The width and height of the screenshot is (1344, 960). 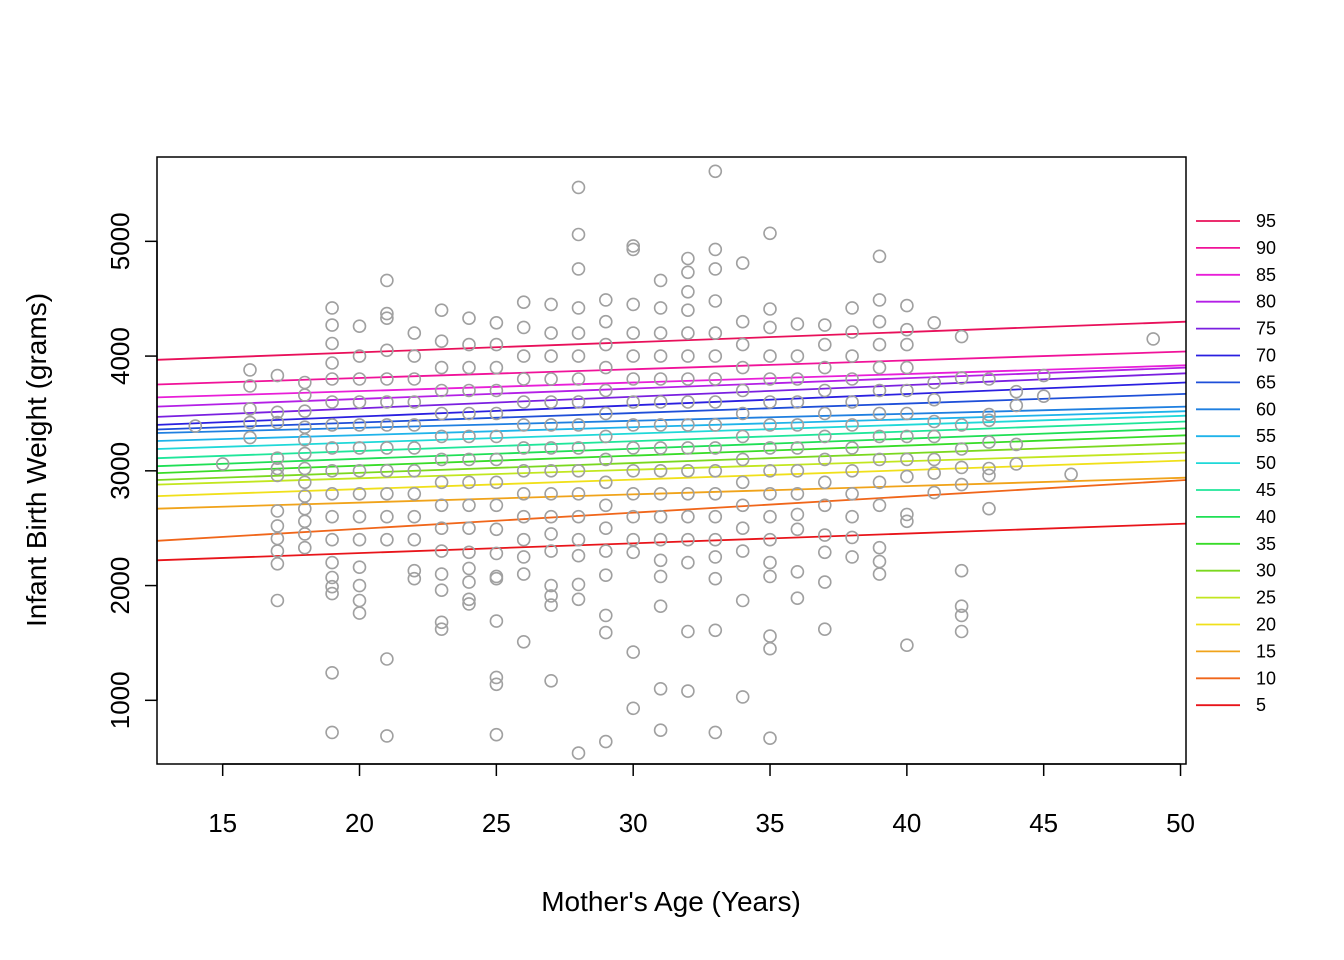 I want to click on legend-label-90: 90, so click(x=1266, y=248).